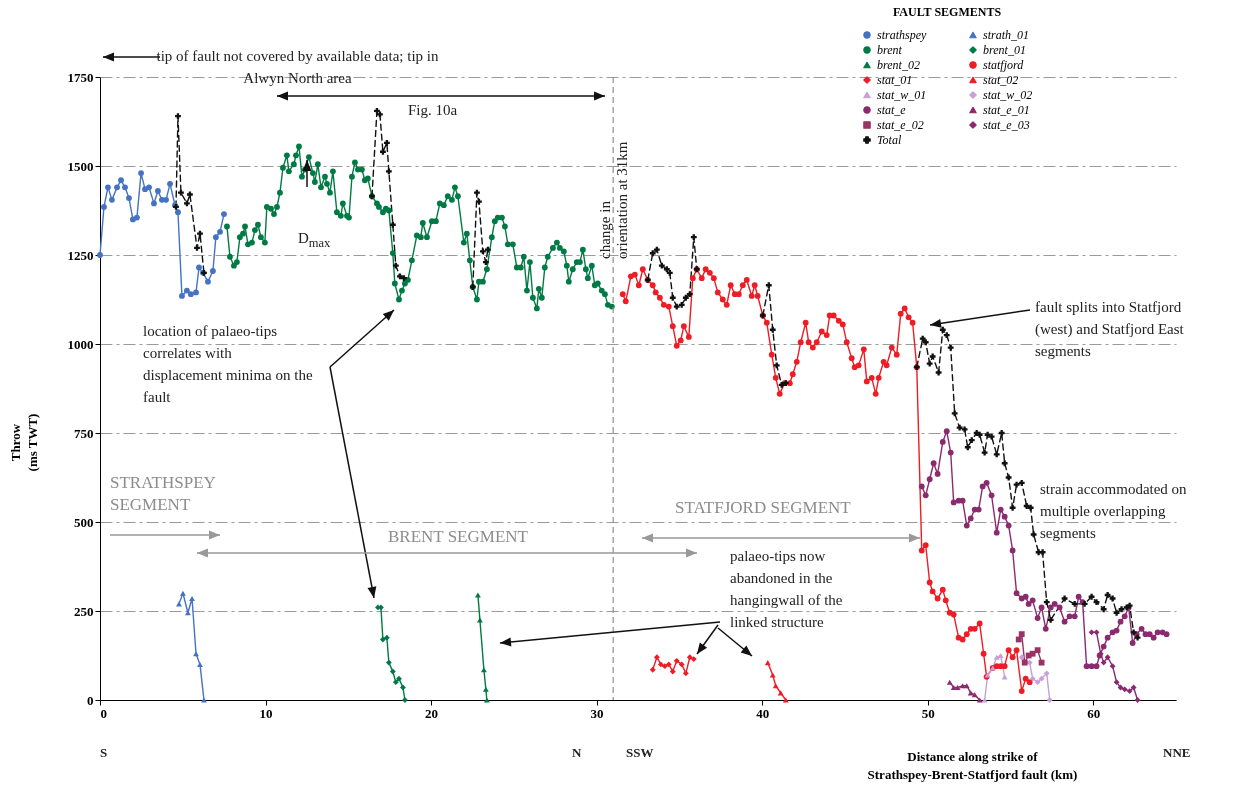  What do you see at coordinates (1006, 110) in the screenshot?
I see `legend-label: stat_e_01` at bounding box center [1006, 110].